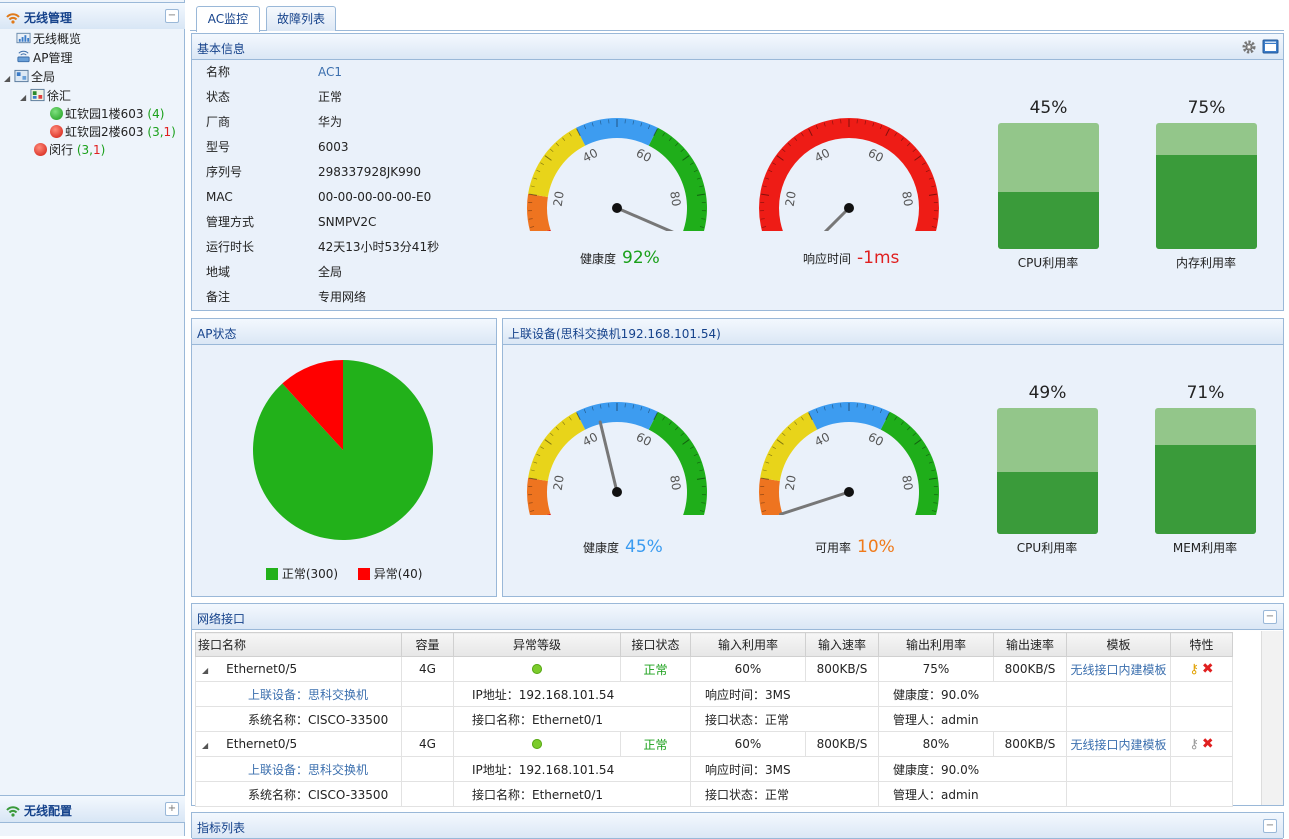  I want to click on gauge-value: -1ms, so click(878, 258).